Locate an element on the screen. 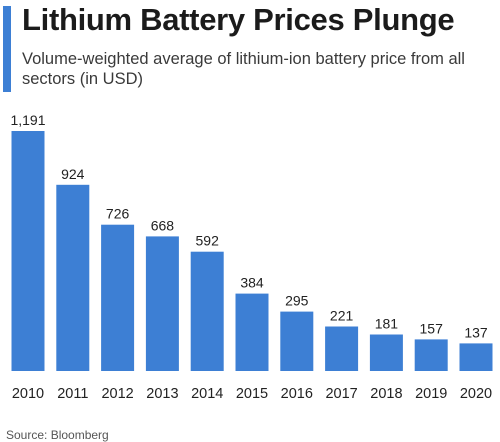 Image resolution: width=500 pixels, height=442 pixels. x-tick-label-2020: 2020 is located at coordinates (476, 394).